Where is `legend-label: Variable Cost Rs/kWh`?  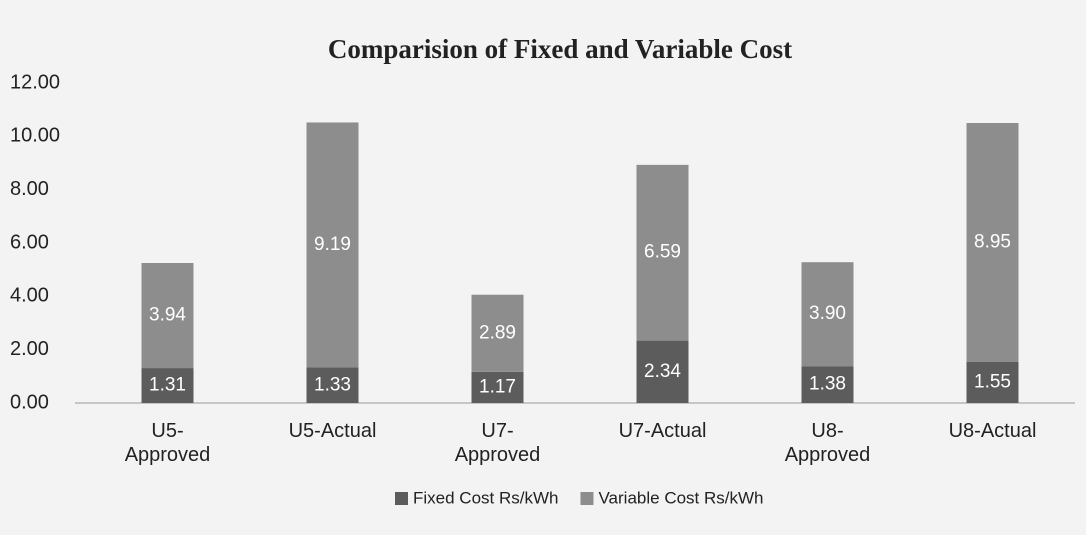 legend-label: Variable Cost Rs/kWh is located at coordinates (680, 497).